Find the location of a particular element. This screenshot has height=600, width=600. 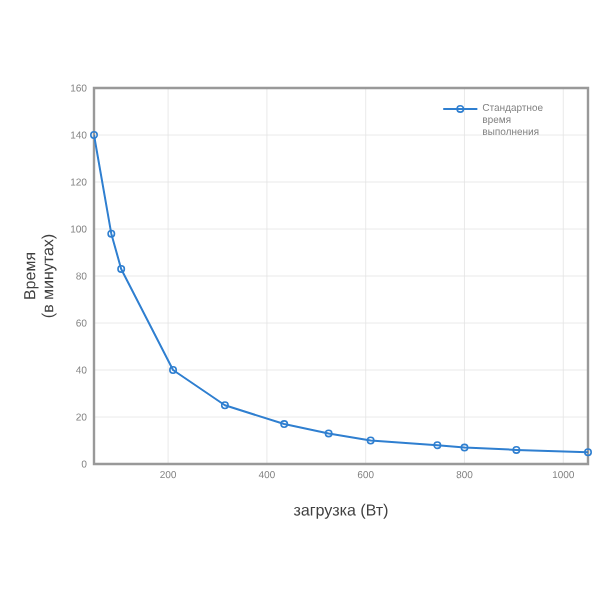

y-axis-title: Время (в минутах) is located at coordinates (40, 276).